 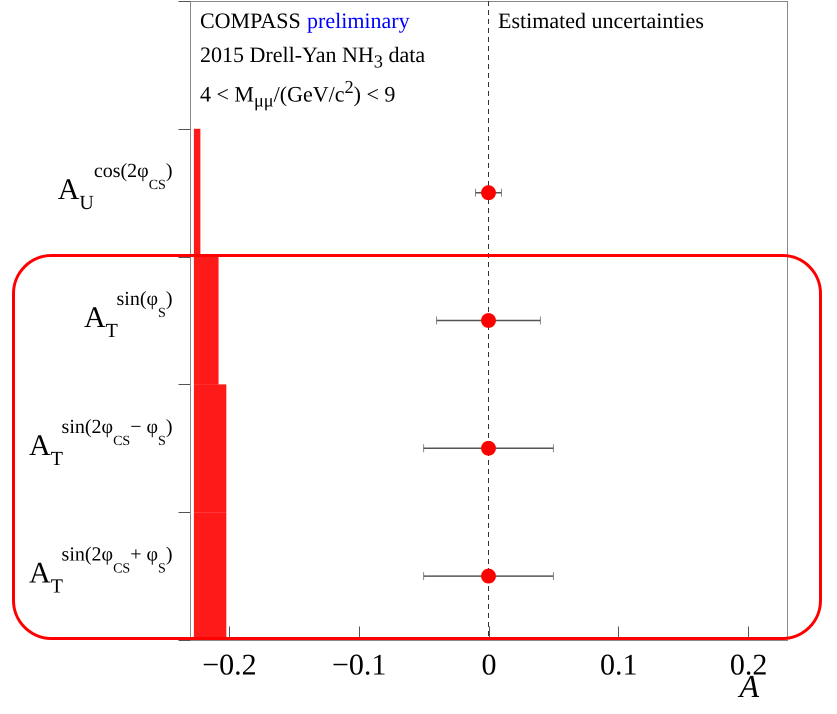 What do you see at coordinates (229, 665) in the screenshot?
I see `x-tick-label: −0.2` at bounding box center [229, 665].